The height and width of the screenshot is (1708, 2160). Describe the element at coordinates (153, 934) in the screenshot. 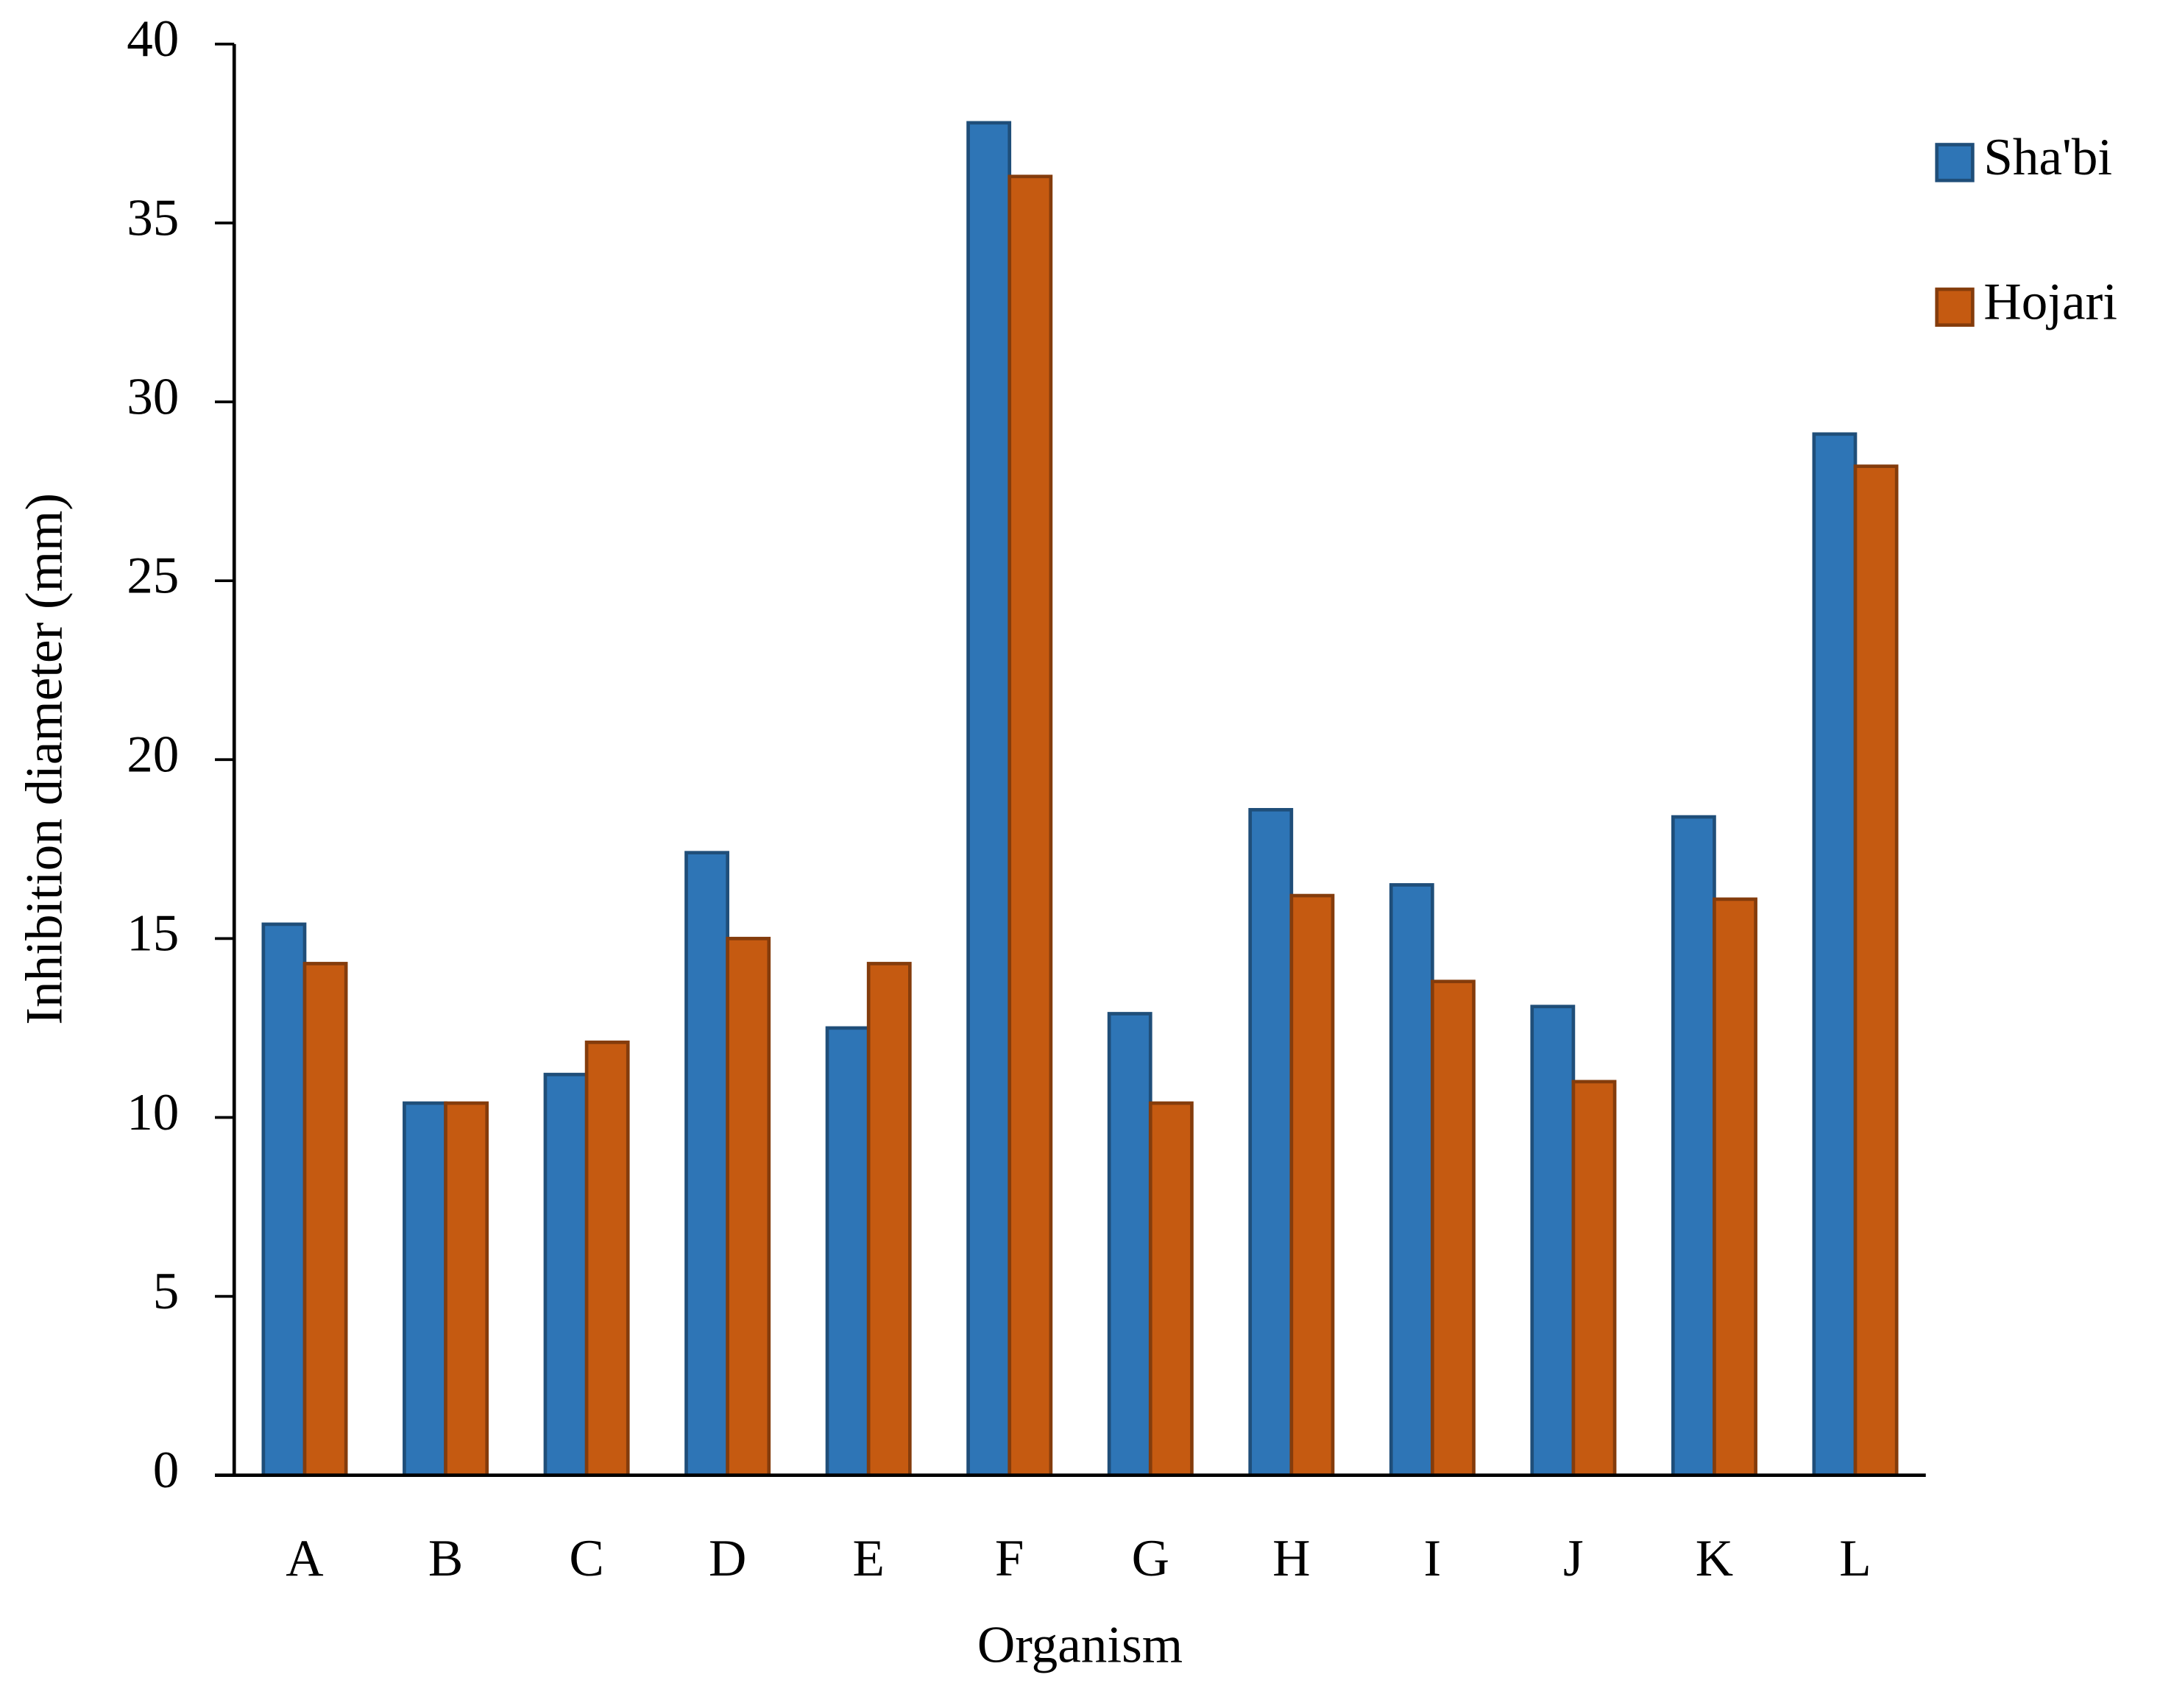

I see `y-tick-label: 15` at that location.